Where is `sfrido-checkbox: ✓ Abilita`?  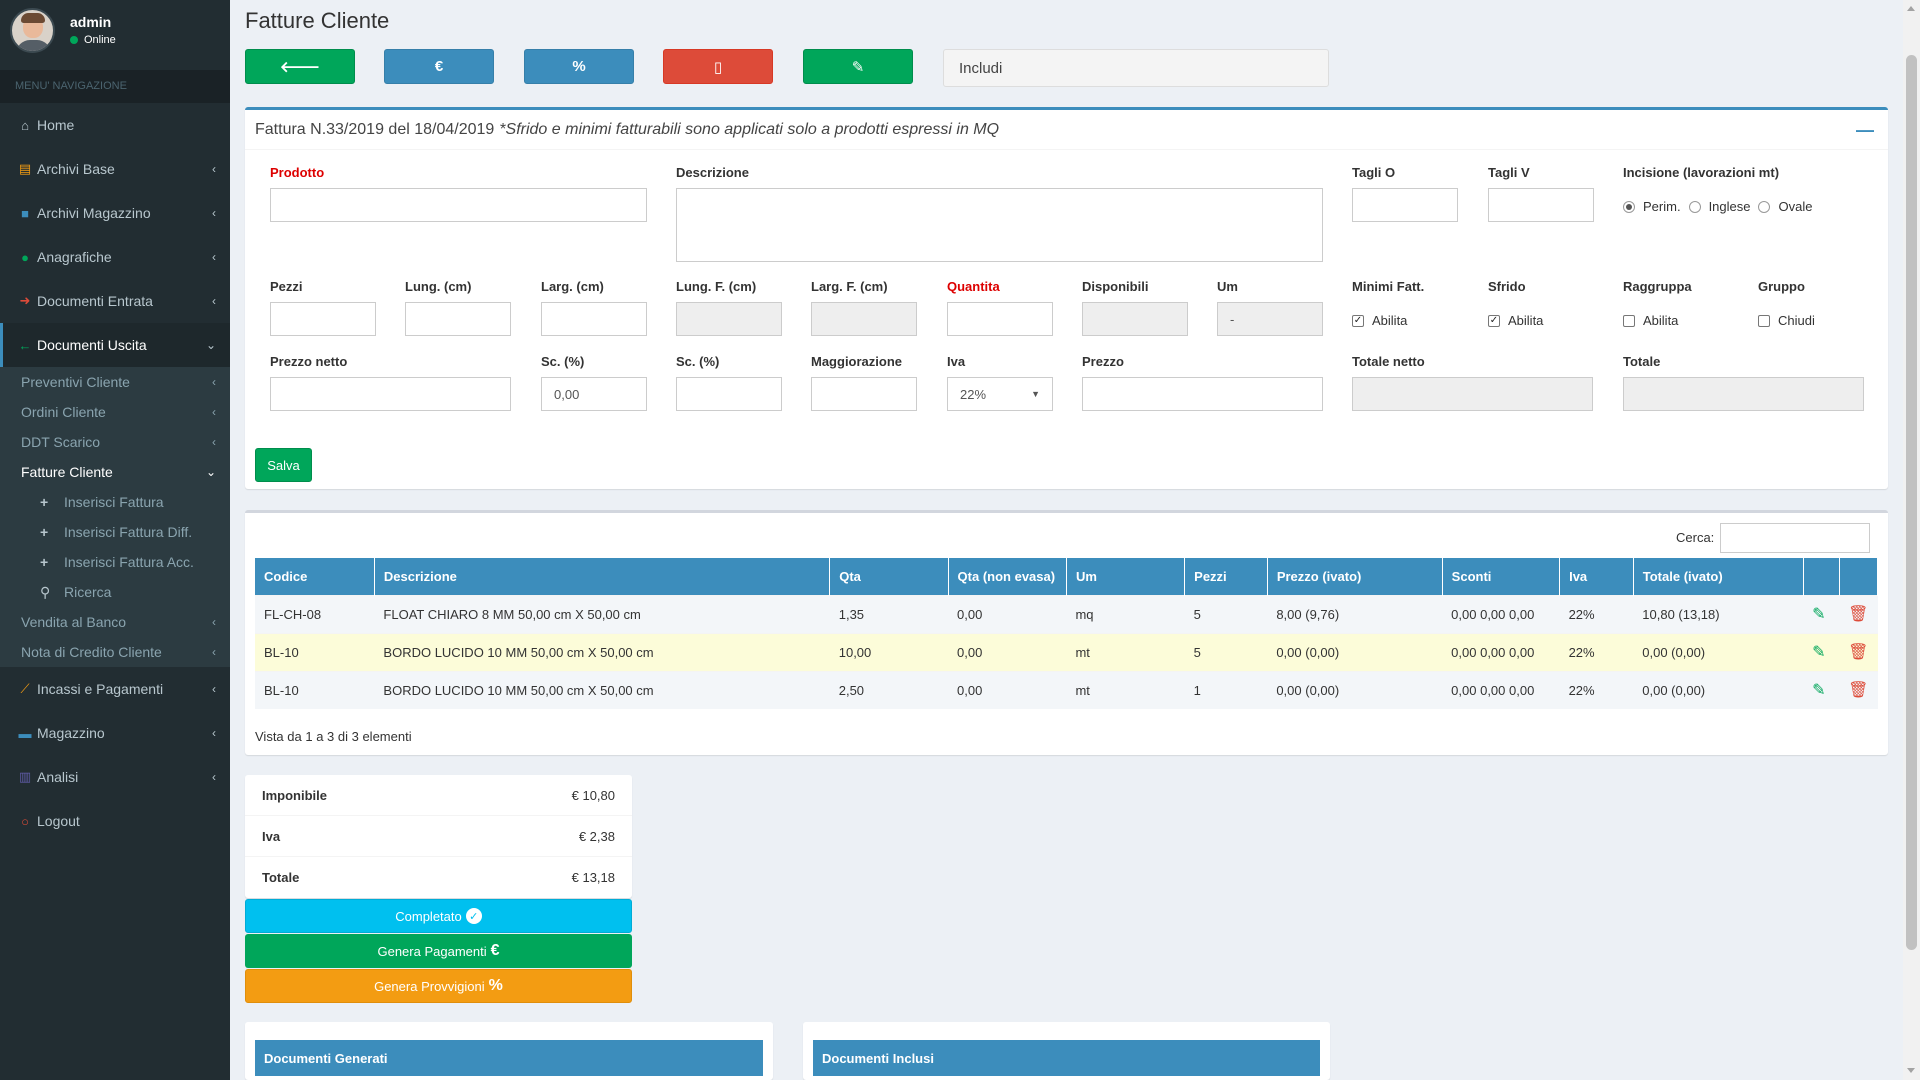 sfrido-checkbox: ✓ Abilita is located at coordinates (1516, 320).